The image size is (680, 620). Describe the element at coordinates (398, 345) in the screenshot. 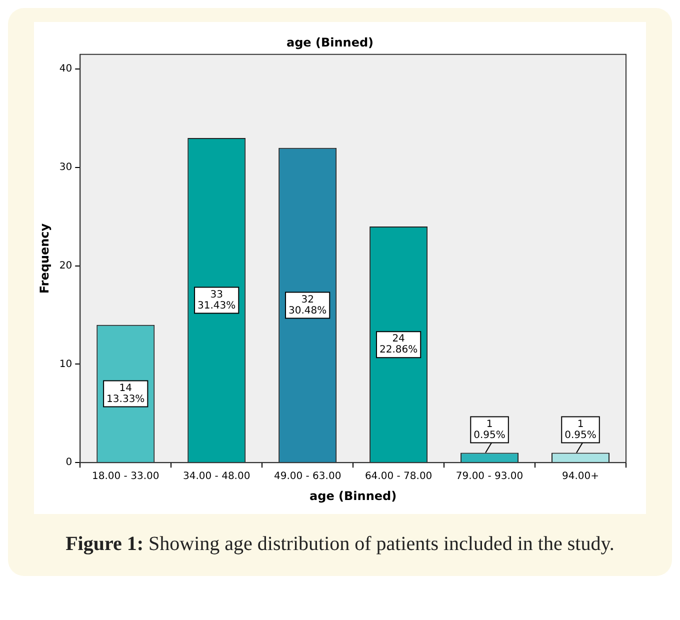

I see `data-label: 24 22.86%` at that location.